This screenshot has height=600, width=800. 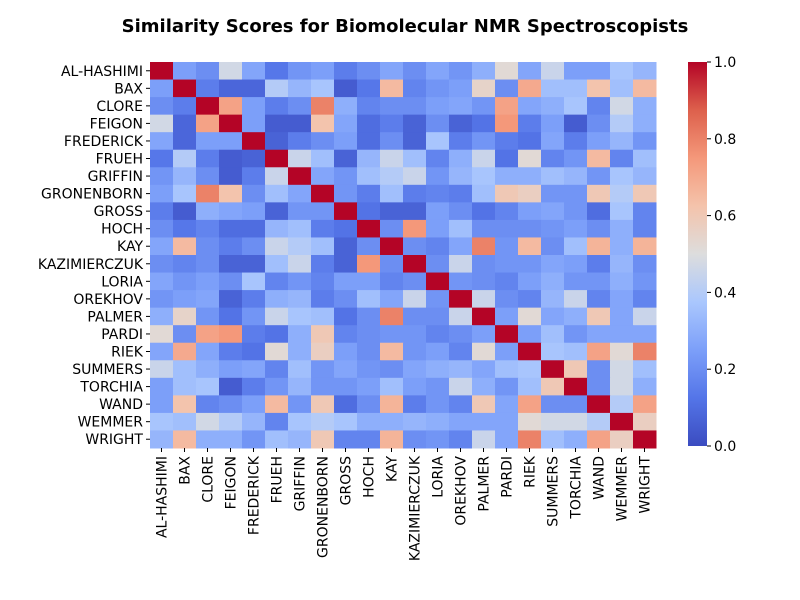 I want to click on y-tick-label: FEIGON, so click(x=116, y=124).